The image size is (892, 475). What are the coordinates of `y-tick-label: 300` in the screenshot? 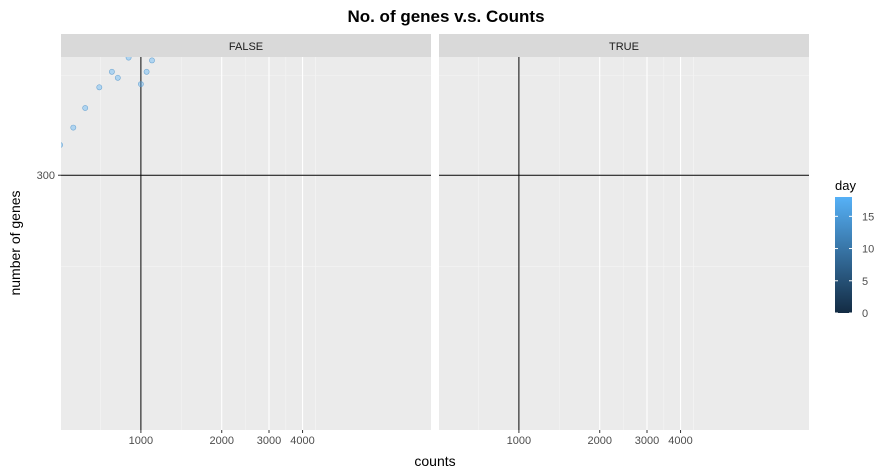 It's located at (46, 176).